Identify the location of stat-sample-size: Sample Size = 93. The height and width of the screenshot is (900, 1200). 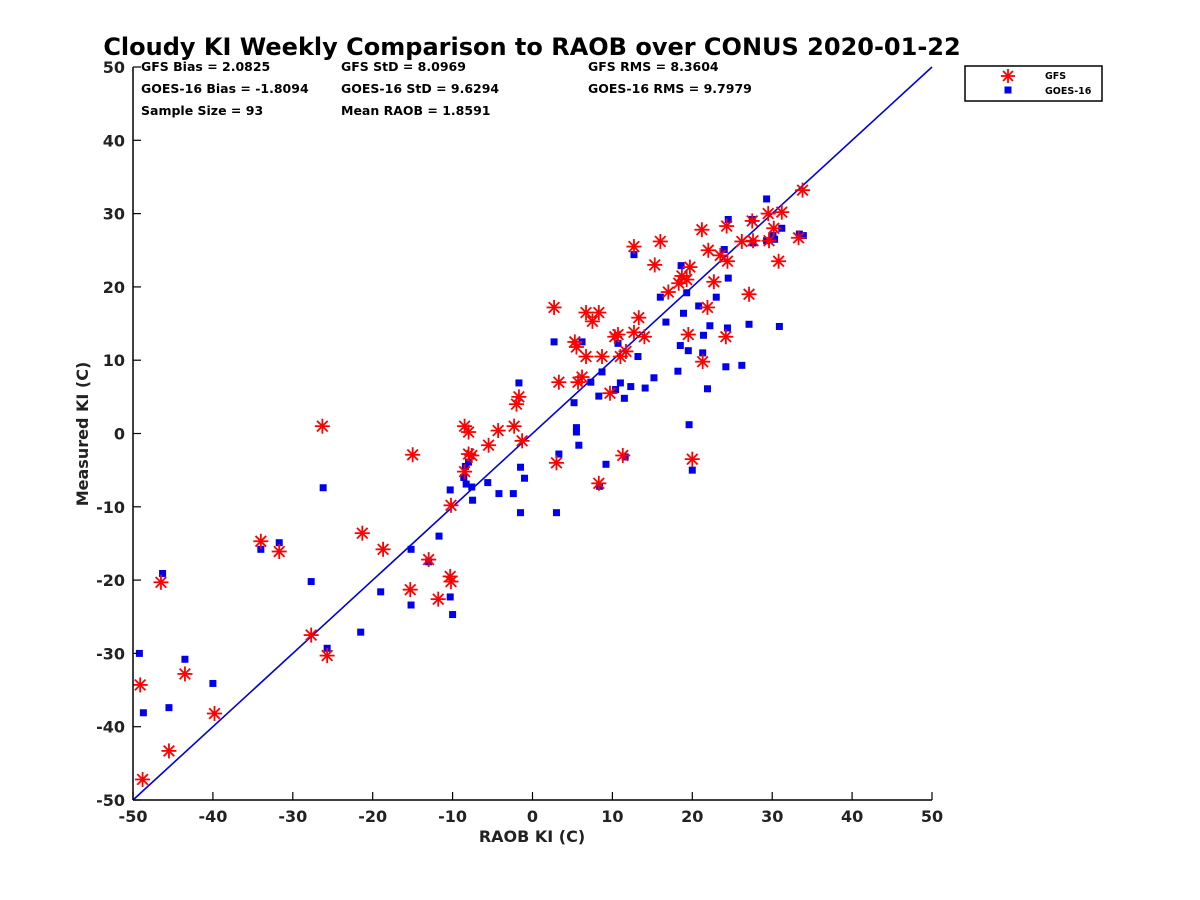
(202, 110).